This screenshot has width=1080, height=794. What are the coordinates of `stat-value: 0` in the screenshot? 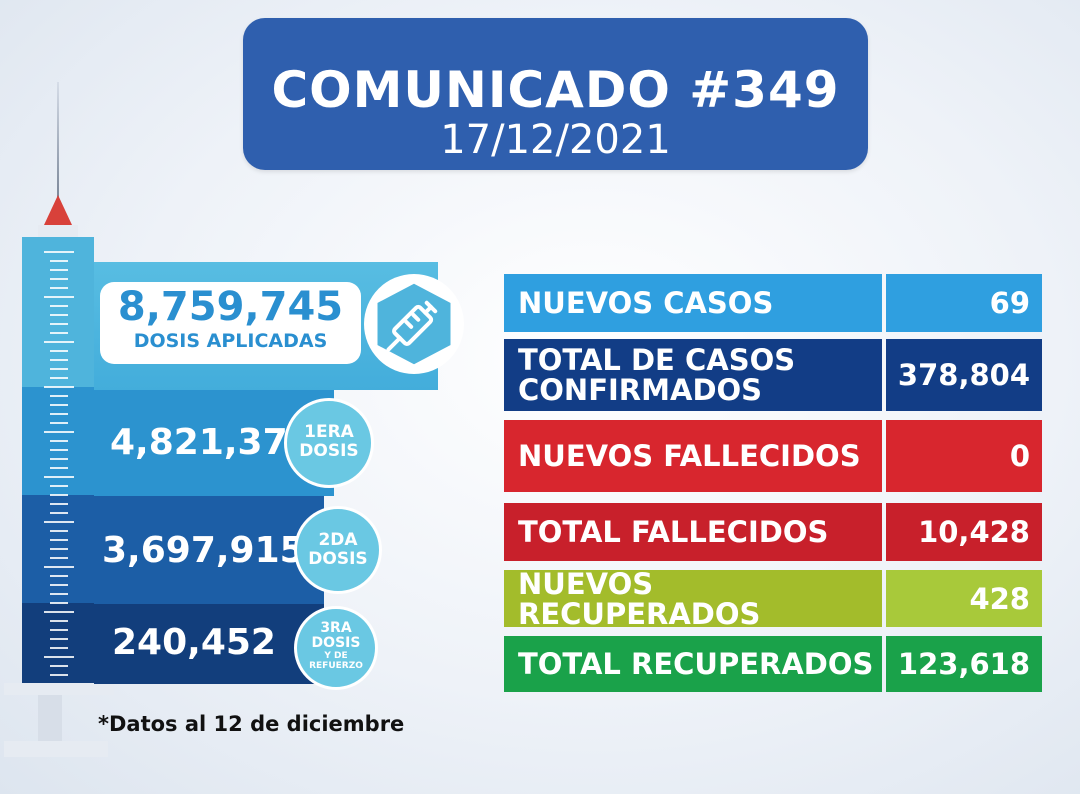 It's located at (964, 456).